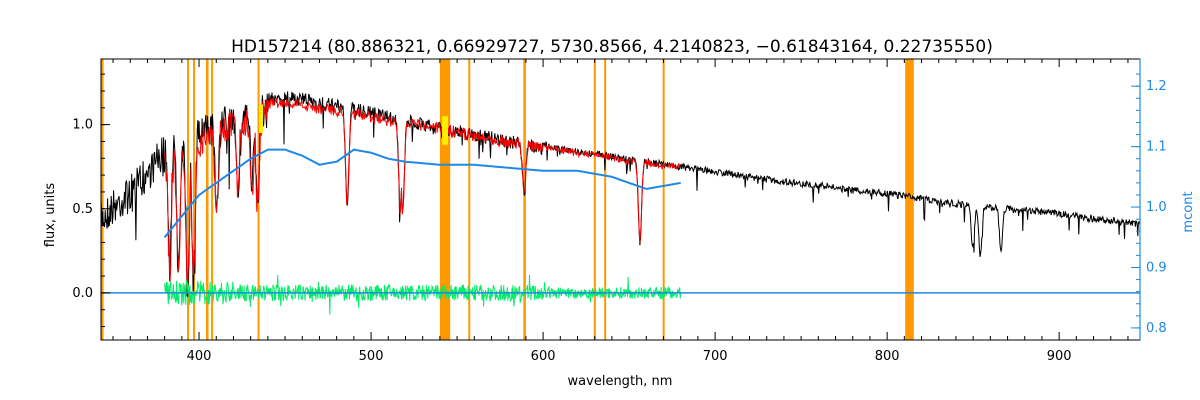 Image resolution: width=1200 pixels, height=400 pixels. I want to click on y2-tick-label-3: 1.1, so click(1156, 147).